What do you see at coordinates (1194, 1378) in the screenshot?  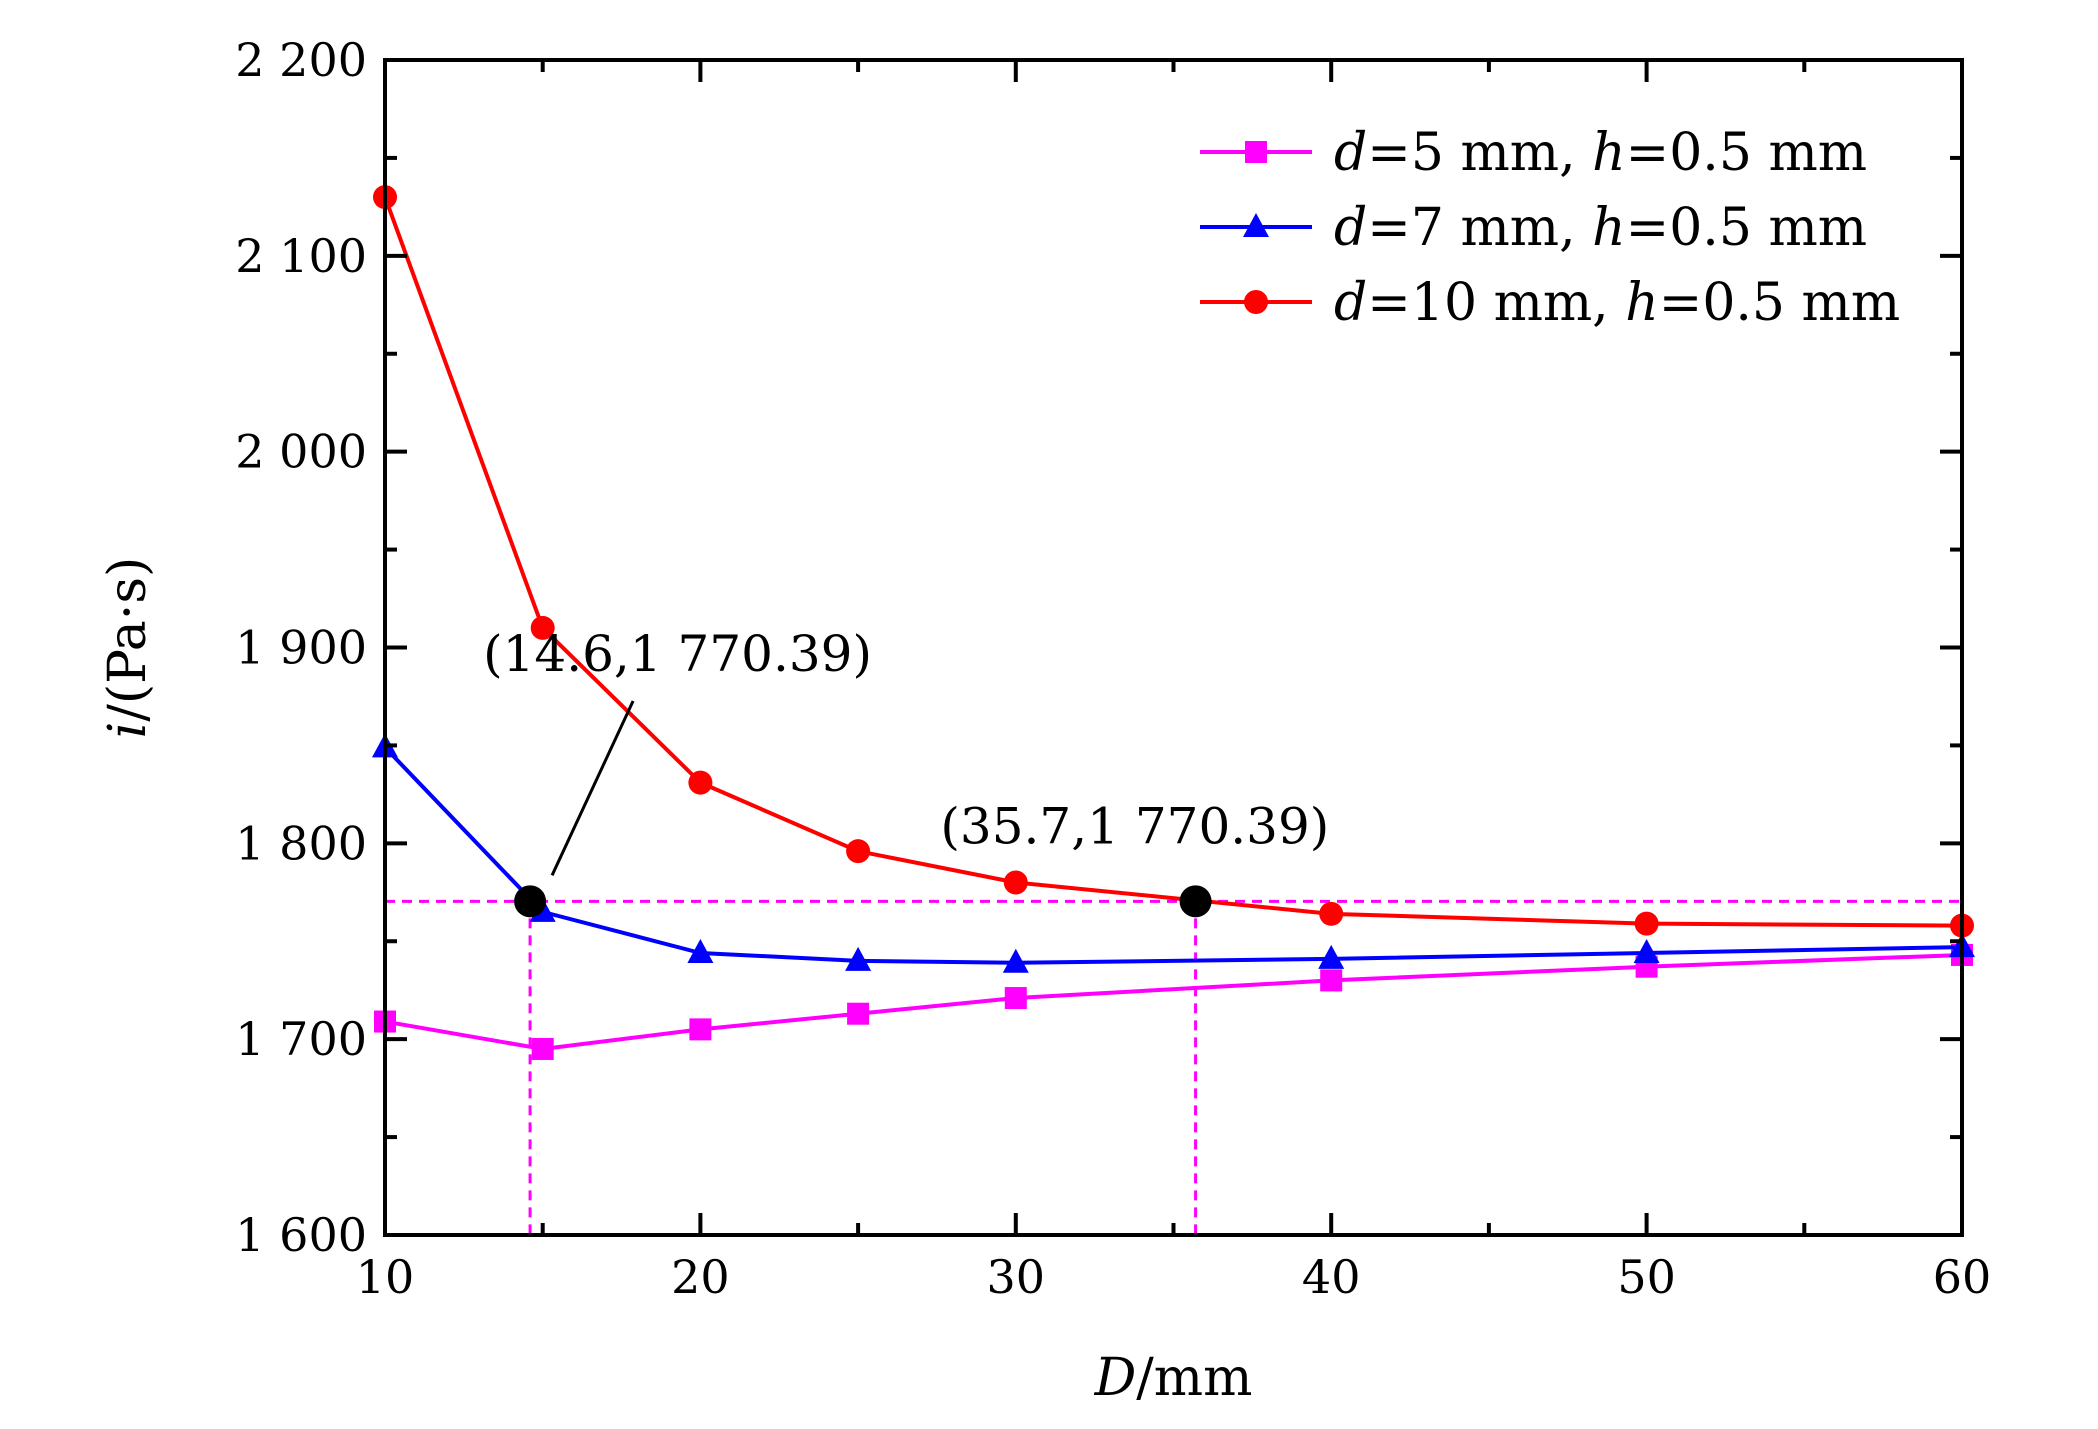 I see `x-axis-title-unit: /mm` at bounding box center [1194, 1378].